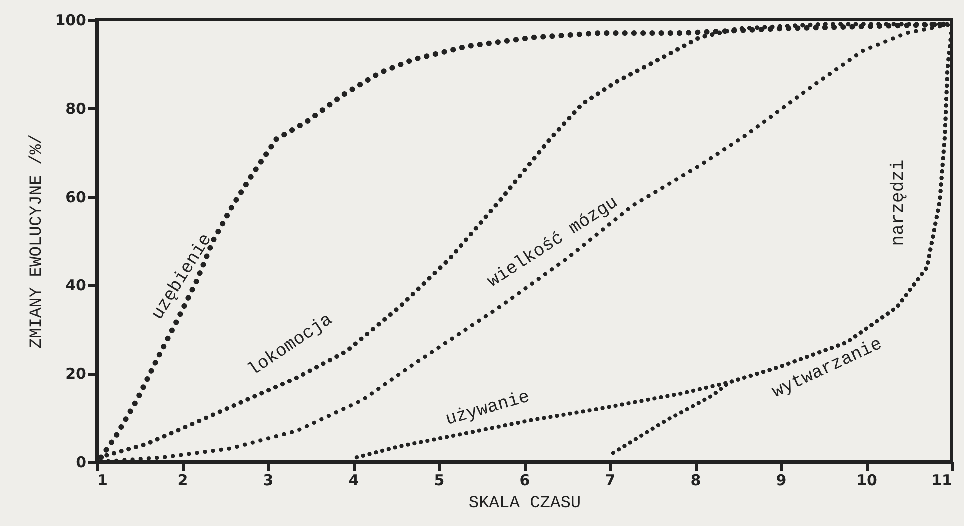 This screenshot has width=964, height=526. I want to click on x-tick-label: 2, so click(183, 481).